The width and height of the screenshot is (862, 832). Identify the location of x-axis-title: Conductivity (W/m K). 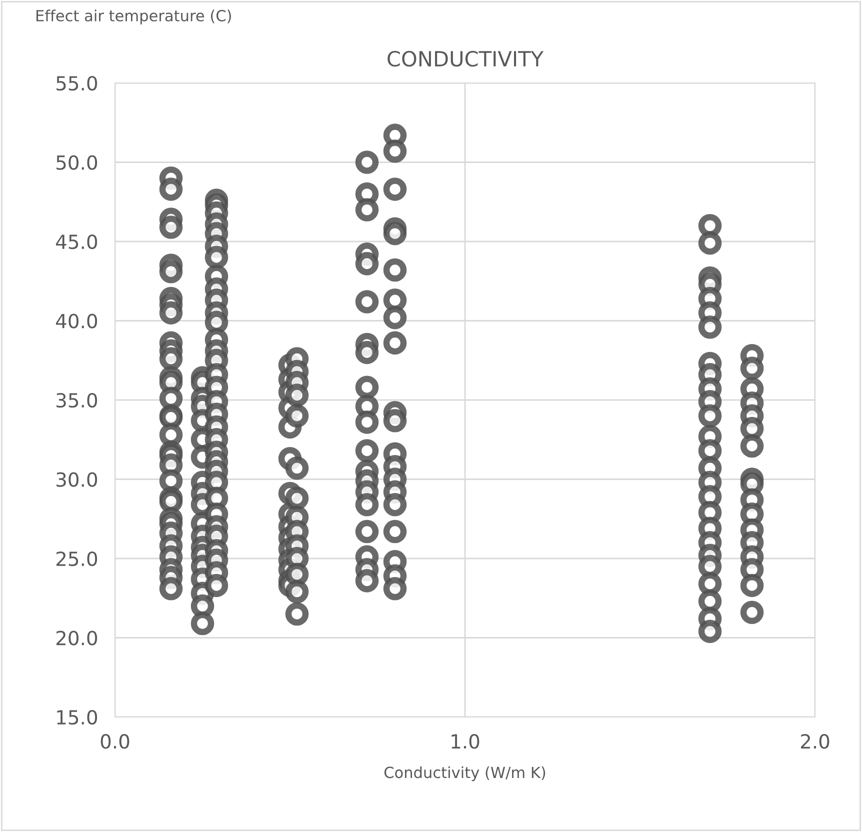
(465, 774).